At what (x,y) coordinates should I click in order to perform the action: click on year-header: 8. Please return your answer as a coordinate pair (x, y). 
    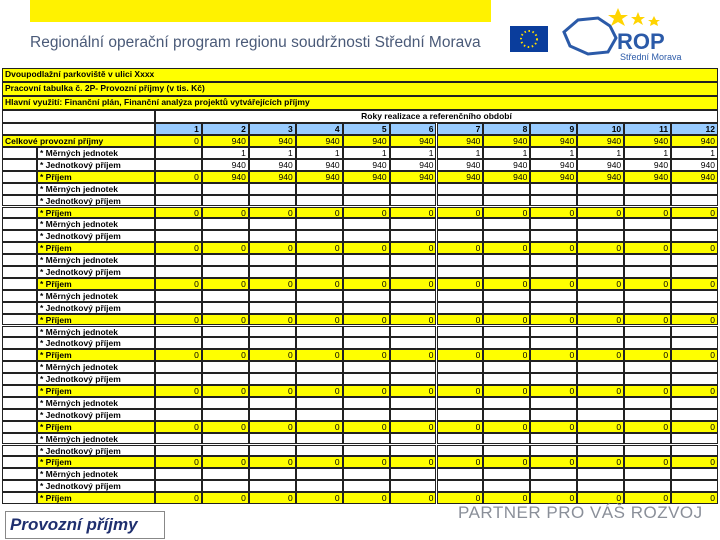
    Looking at the image, I should click on (507, 129).